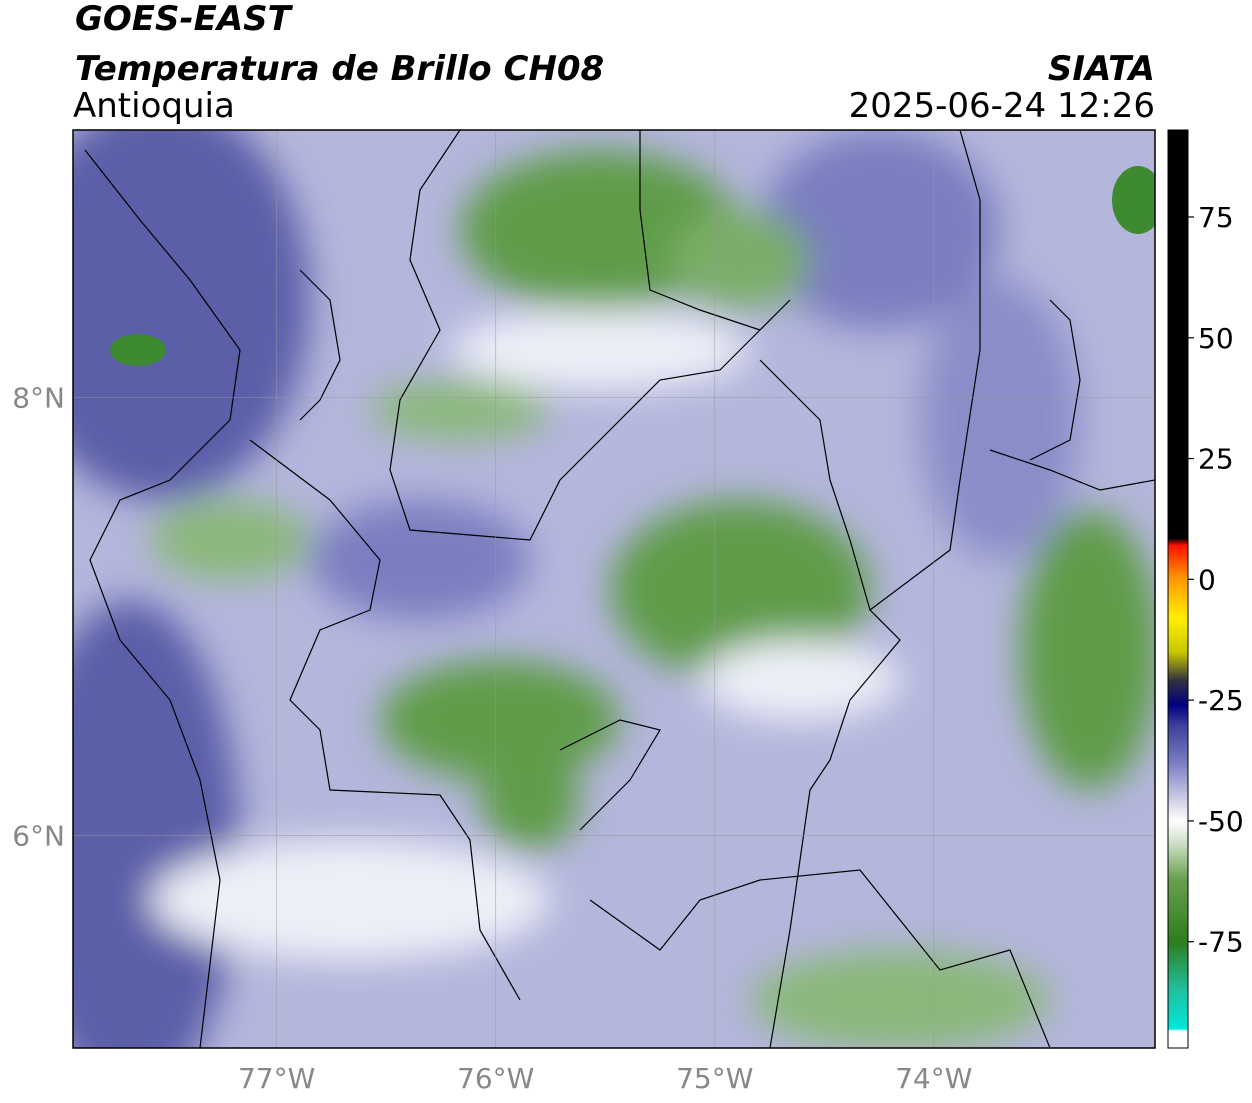 Image resolution: width=1252 pixels, height=1103 pixels. Describe the element at coordinates (154, 106) in the screenshot. I see `region: Antioquia` at that location.